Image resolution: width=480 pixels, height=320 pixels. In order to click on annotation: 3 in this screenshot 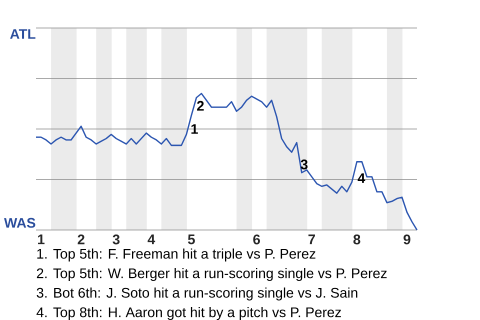, I will do `click(304, 165)`.